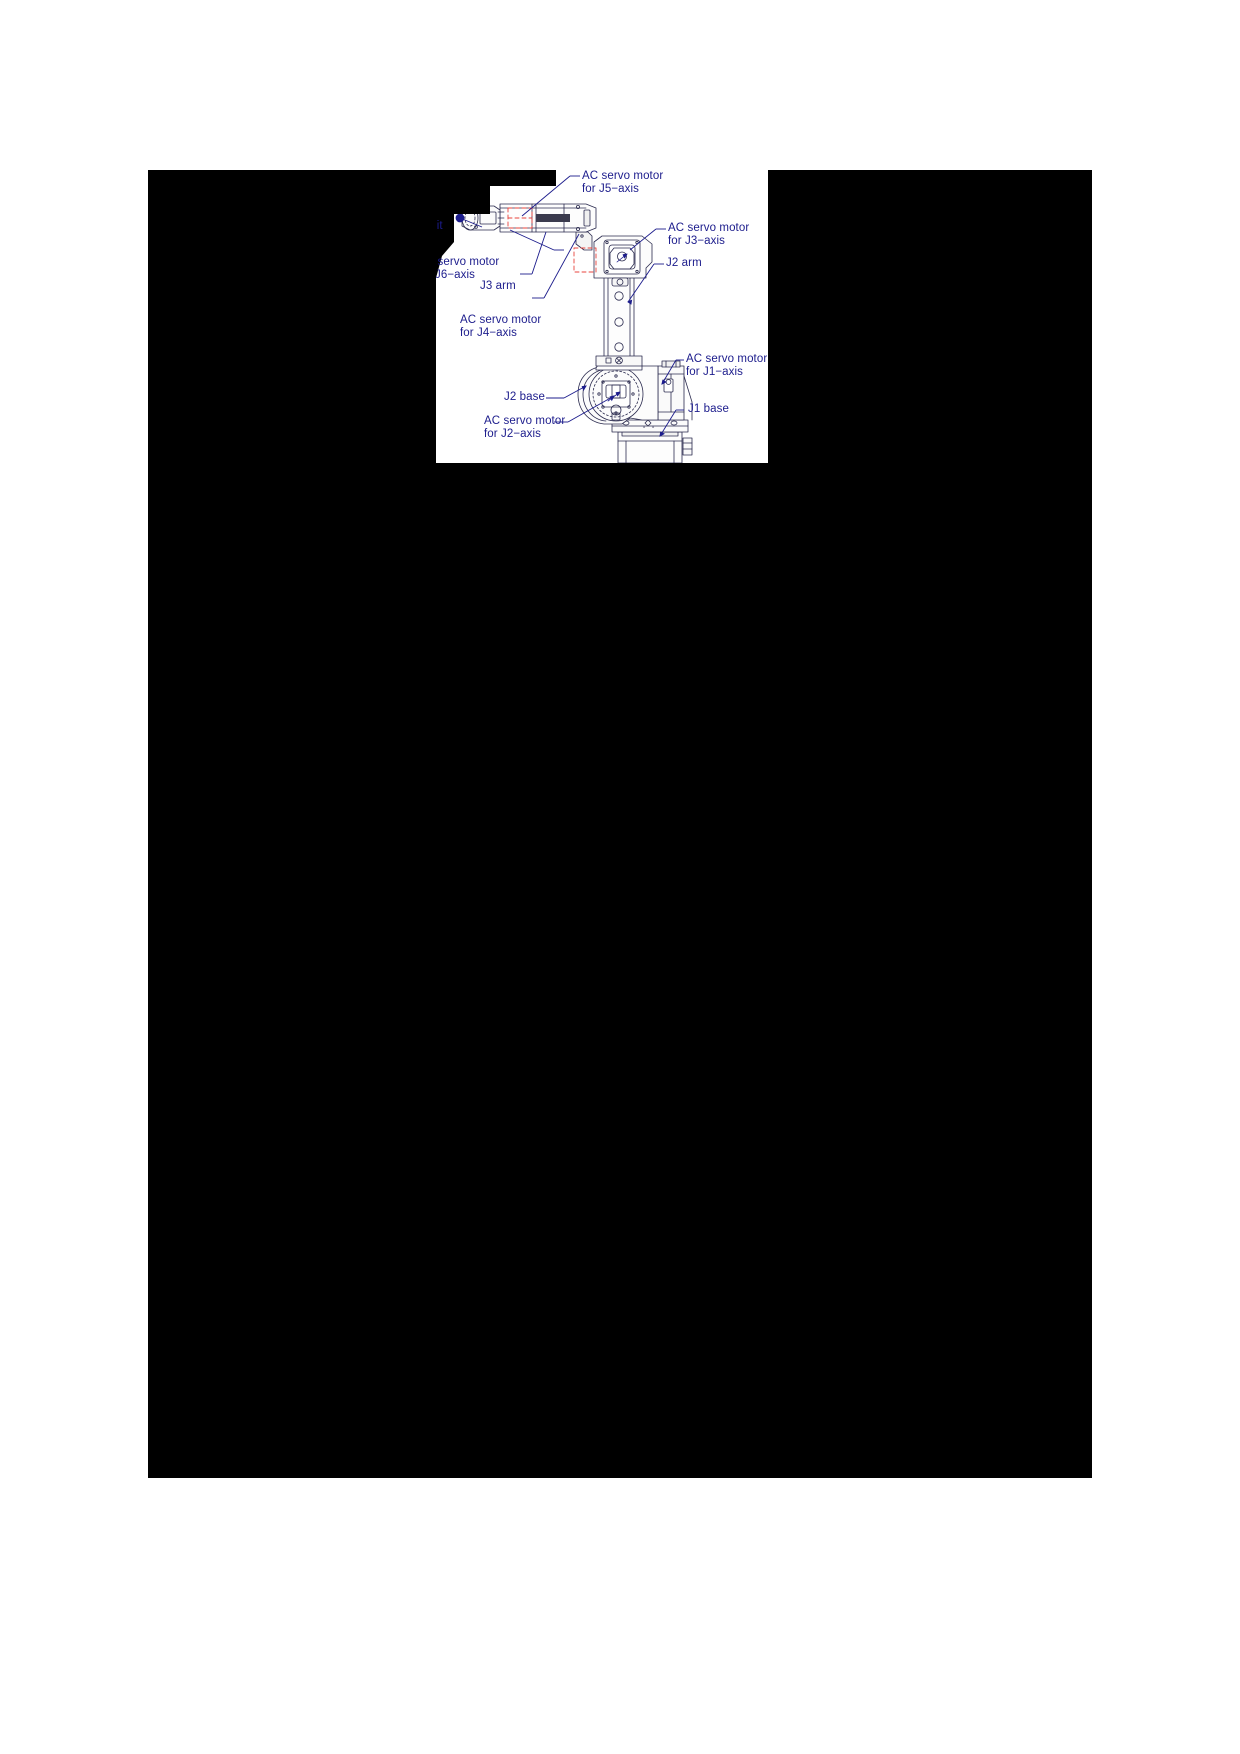  Describe the element at coordinates (727, 359) in the screenshot. I see `label-motor-j1-line1: AC servo motor` at that location.